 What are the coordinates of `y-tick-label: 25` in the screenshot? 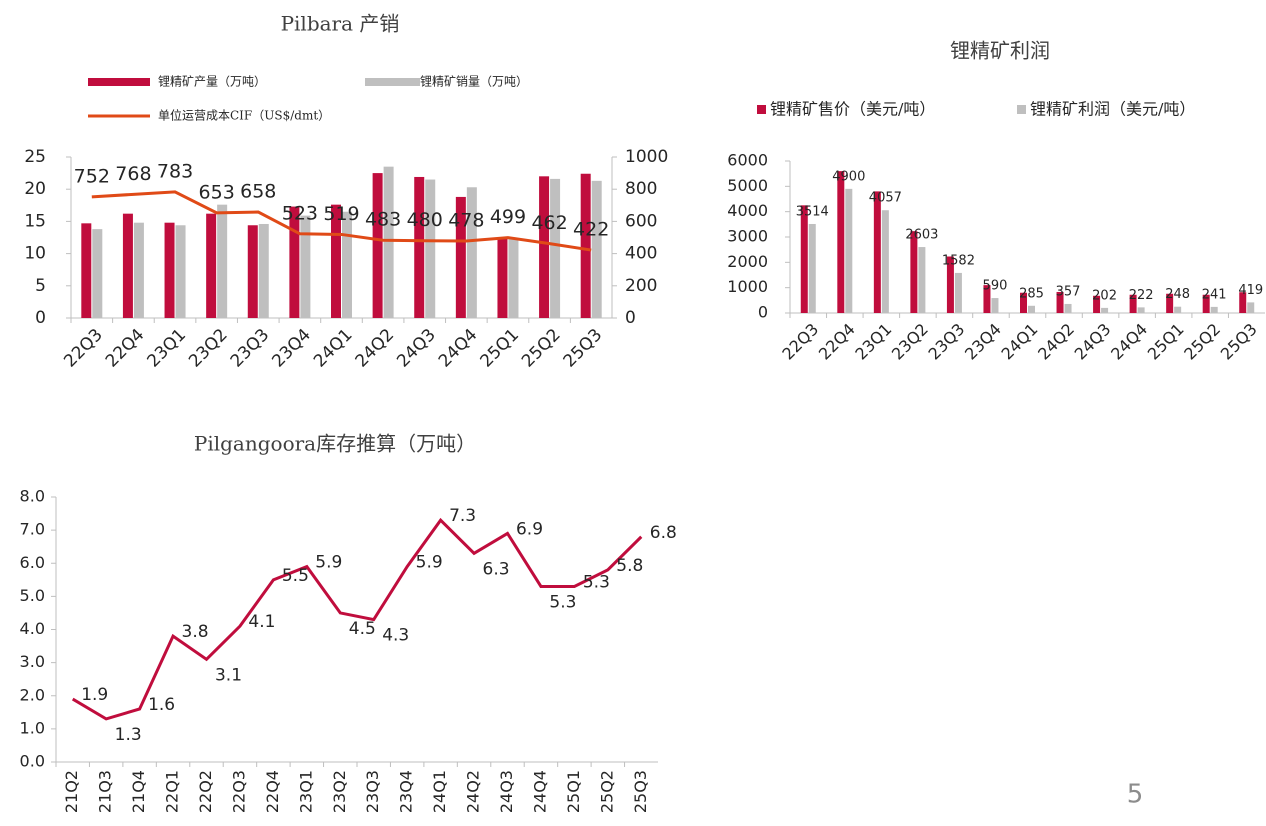 It's located at (35, 157).